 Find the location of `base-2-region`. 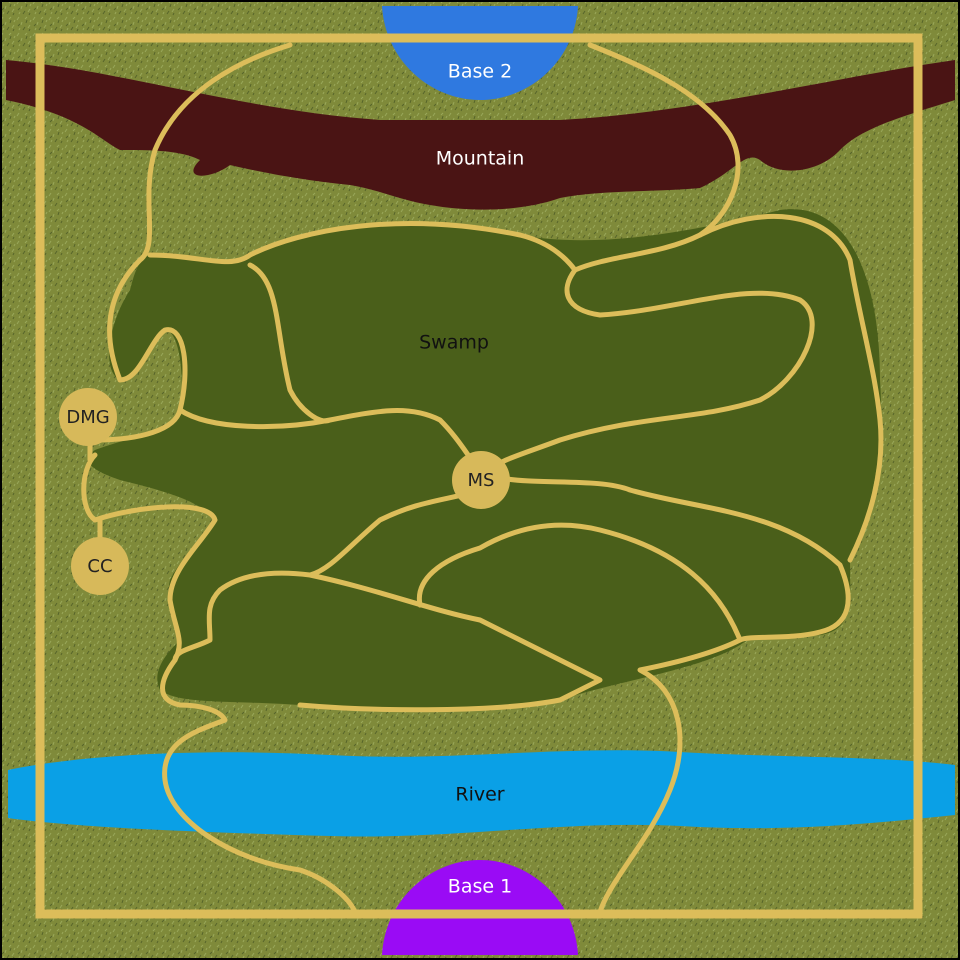

base-2-region is located at coordinates (480, 53).